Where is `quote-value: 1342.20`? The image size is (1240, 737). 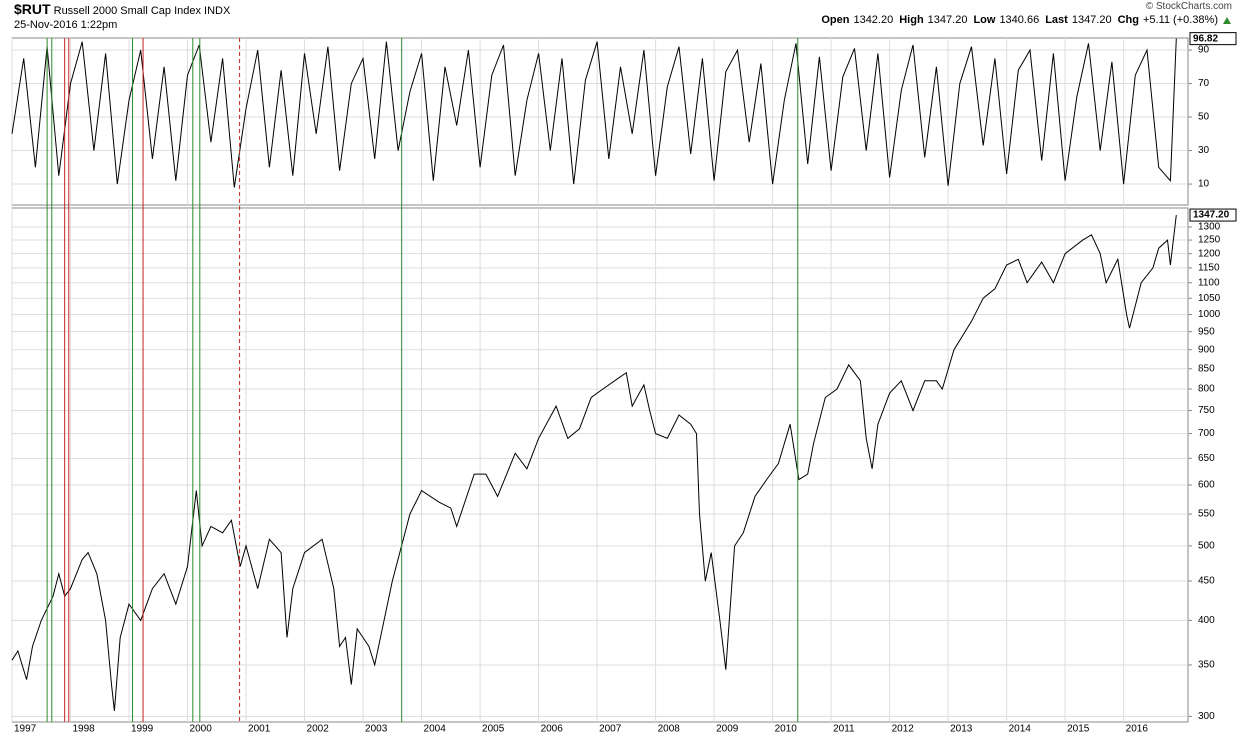 quote-value: 1342.20 is located at coordinates (873, 20).